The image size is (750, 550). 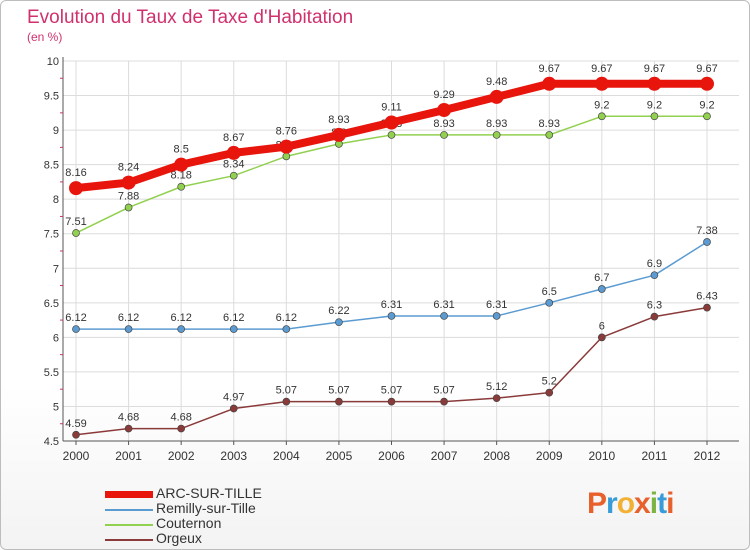 What do you see at coordinates (233, 165) in the screenshot?
I see `data-label: 8.34` at bounding box center [233, 165].